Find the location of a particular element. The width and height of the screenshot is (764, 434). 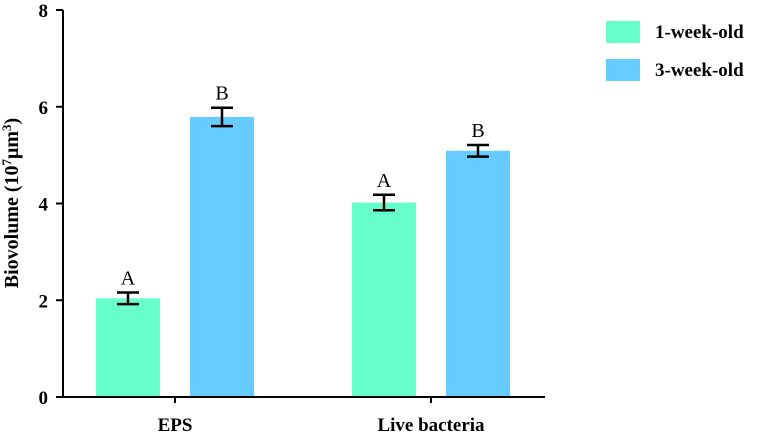

y-tick-label: 4 is located at coordinates (44, 205).